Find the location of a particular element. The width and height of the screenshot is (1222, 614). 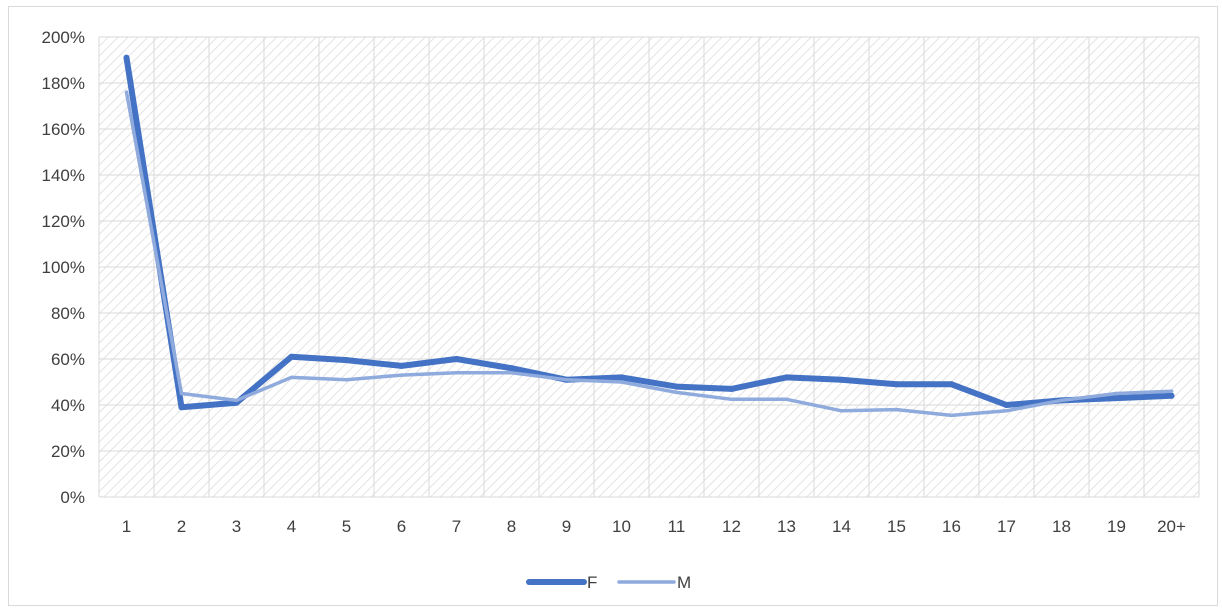

x-tick-label: 14 is located at coordinates (841, 526).